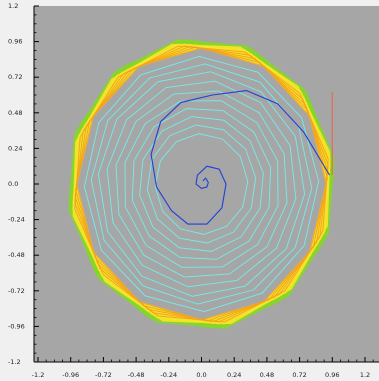  I want to click on x-tick-label: -0.72, so click(103, 374).